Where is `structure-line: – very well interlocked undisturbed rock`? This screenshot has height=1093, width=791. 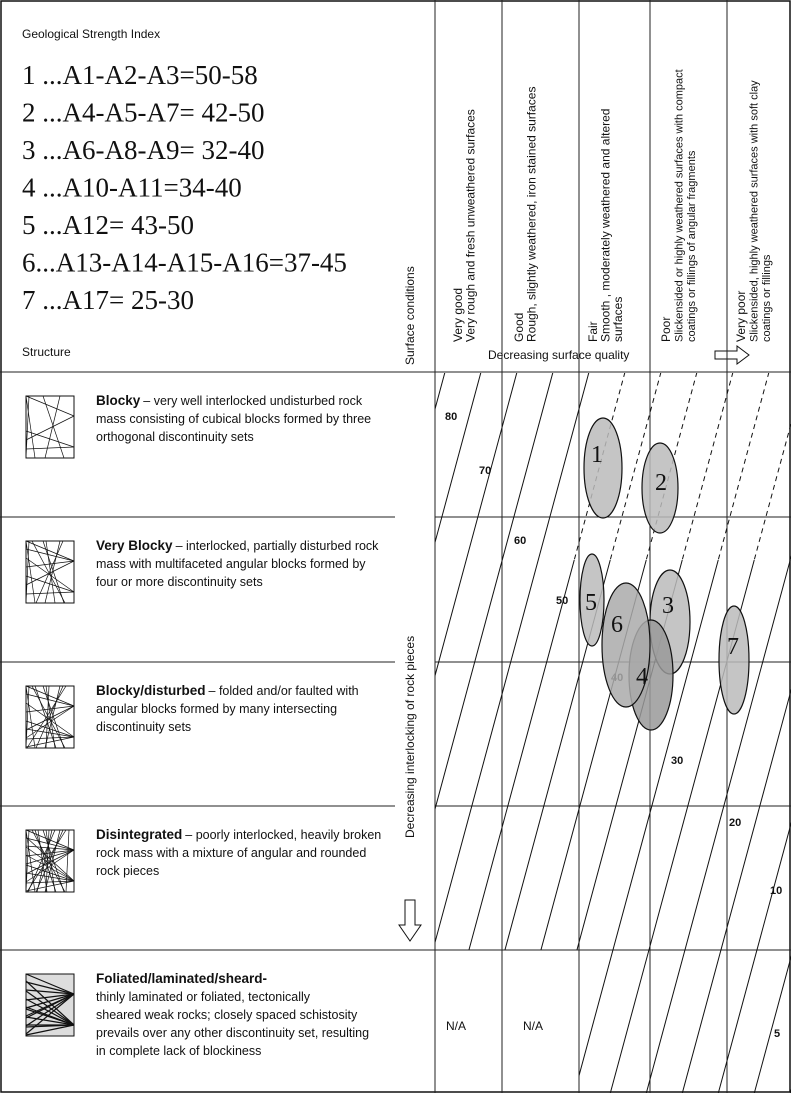
structure-line: – very well interlocked undisturbed rock is located at coordinates (253, 401).